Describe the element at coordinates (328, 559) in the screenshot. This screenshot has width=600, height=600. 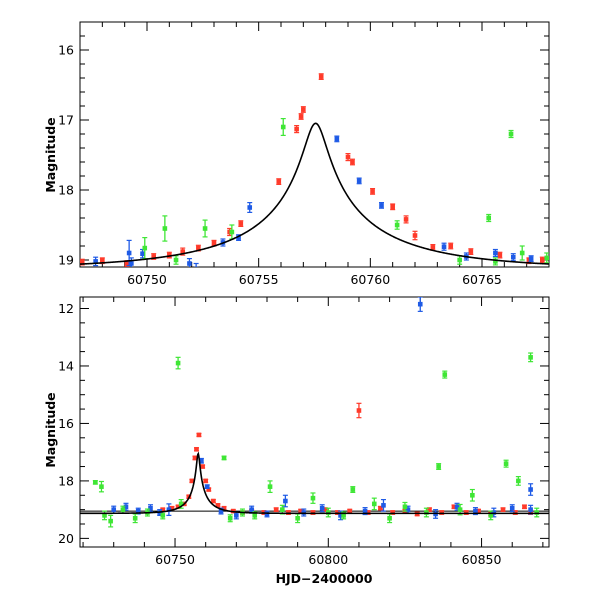
I see `x-tick-label: 60800` at that location.